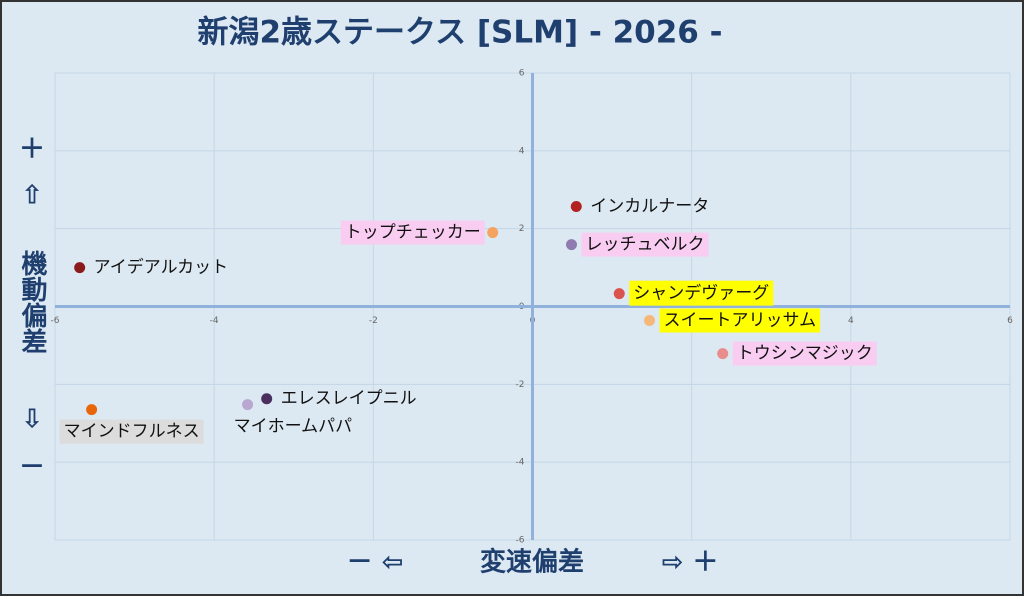  I want to click on y-tick-label: -6, so click(520, 541).